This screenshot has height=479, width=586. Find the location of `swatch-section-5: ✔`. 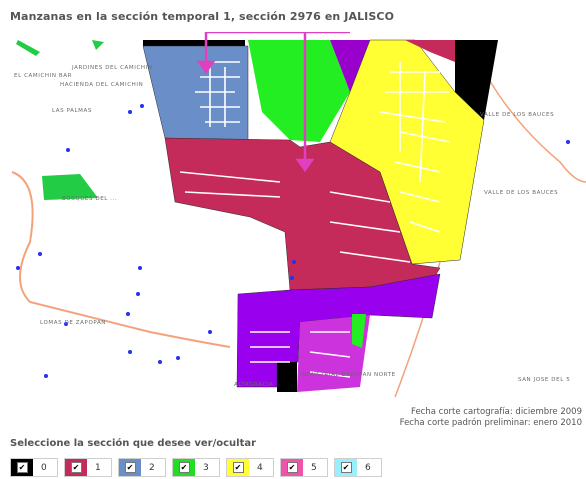

swatch-section-5: ✔ is located at coordinates (292, 467).